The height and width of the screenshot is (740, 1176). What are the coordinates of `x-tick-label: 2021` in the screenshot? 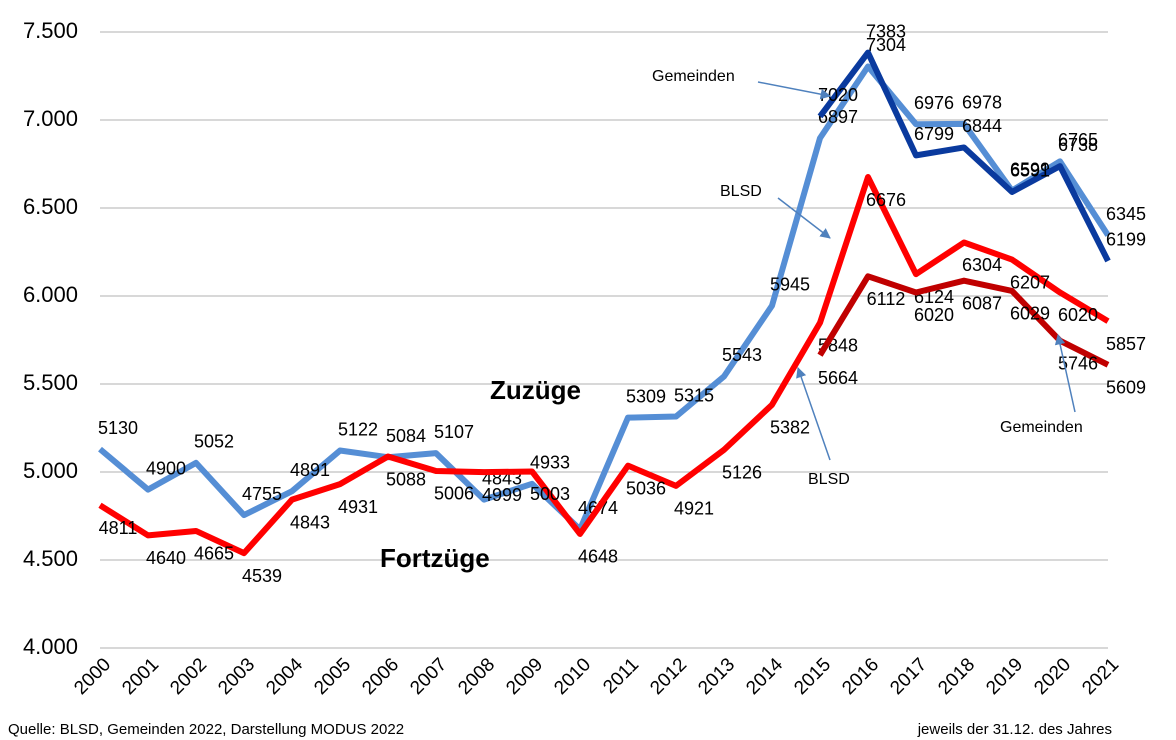 It's located at (1100, 676).